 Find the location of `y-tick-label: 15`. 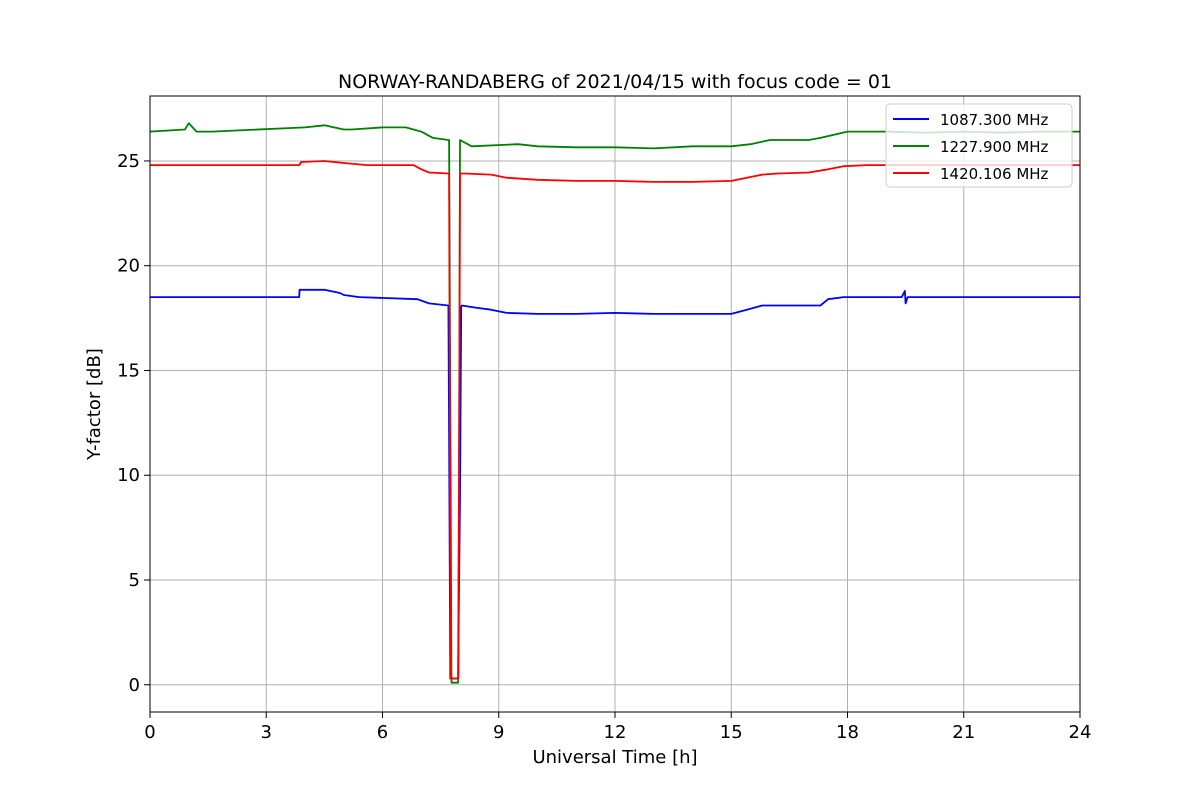

y-tick-label: 15 is located at coordinates (128, 370).